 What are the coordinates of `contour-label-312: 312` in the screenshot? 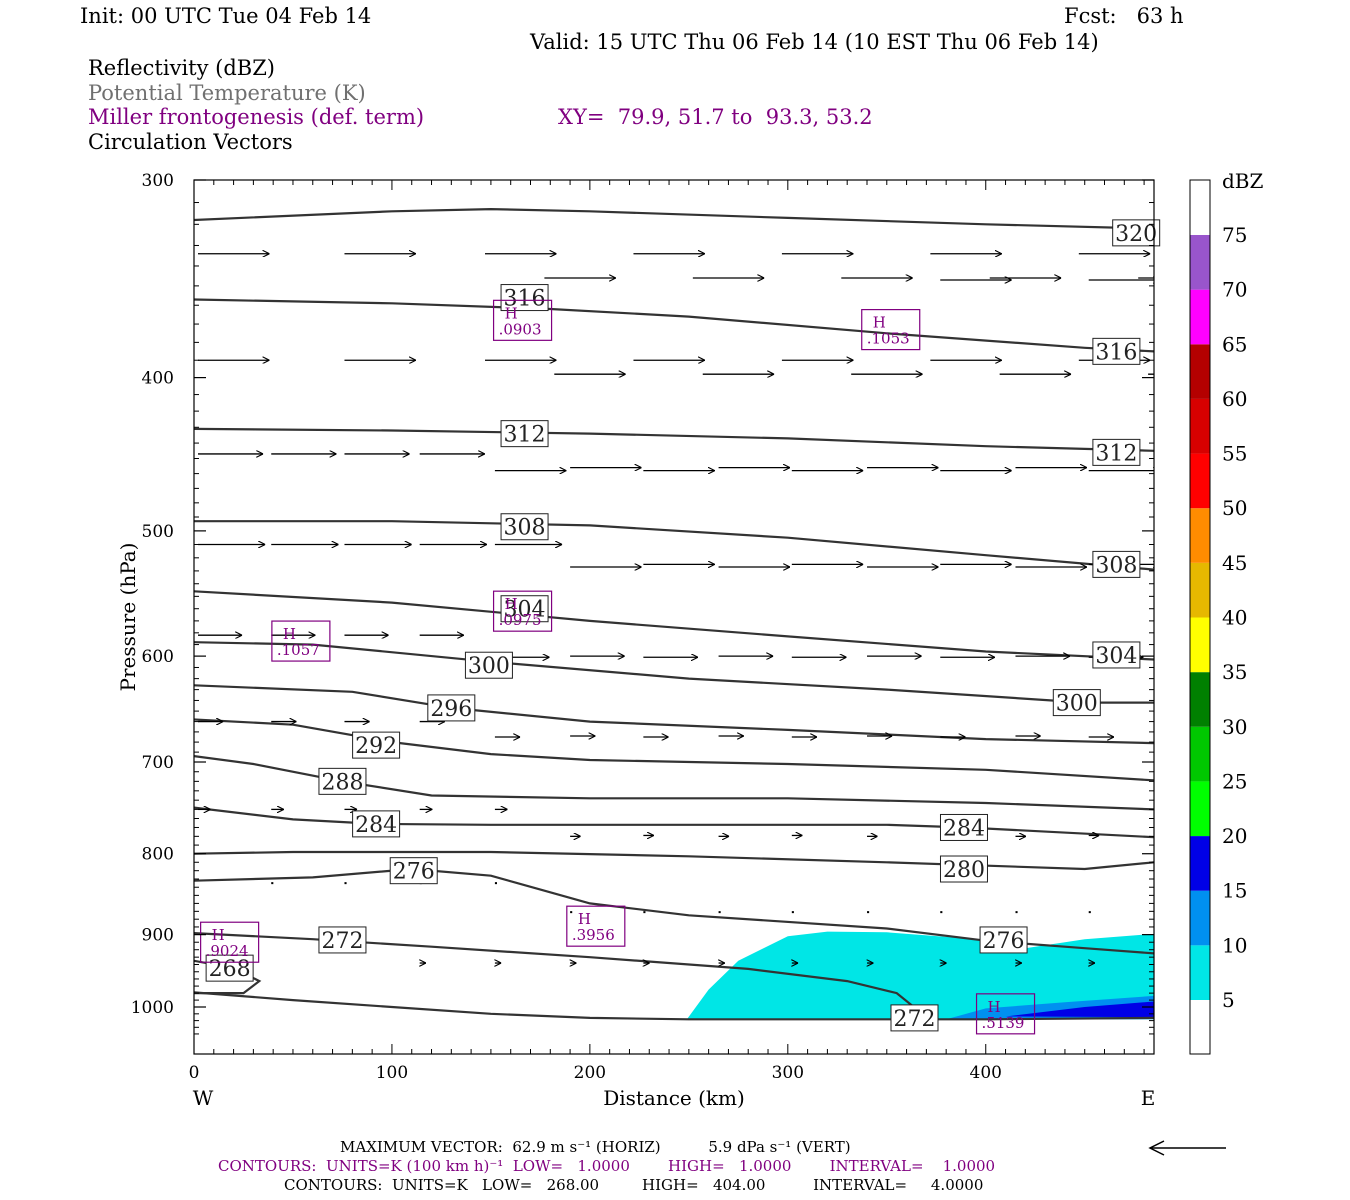 It's located at (525, 435).